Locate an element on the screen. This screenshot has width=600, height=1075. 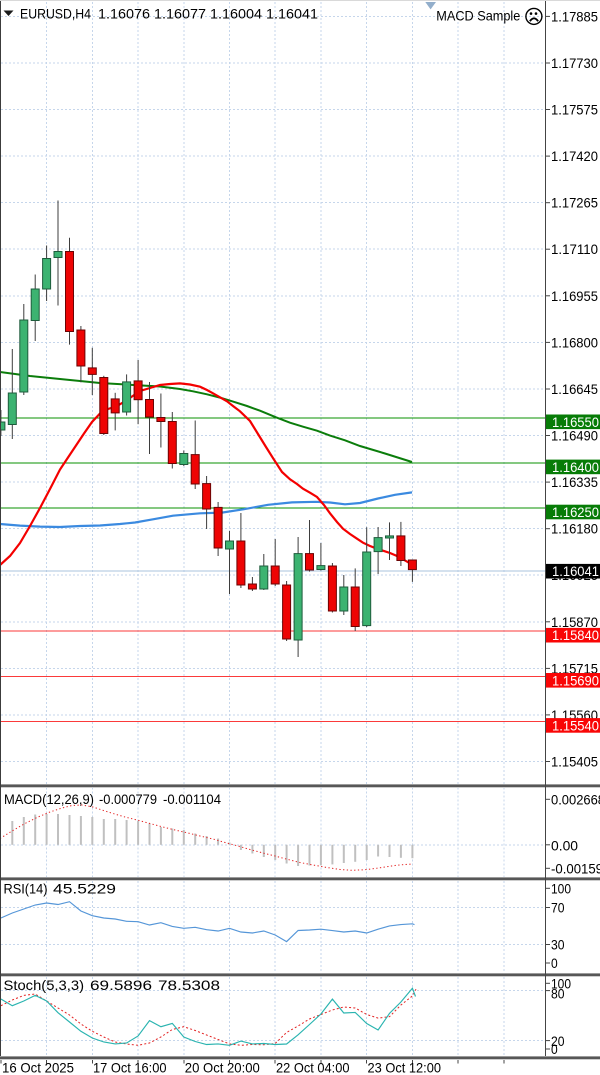
svg-text: 1.17110 is located at coordinates (574, 249).